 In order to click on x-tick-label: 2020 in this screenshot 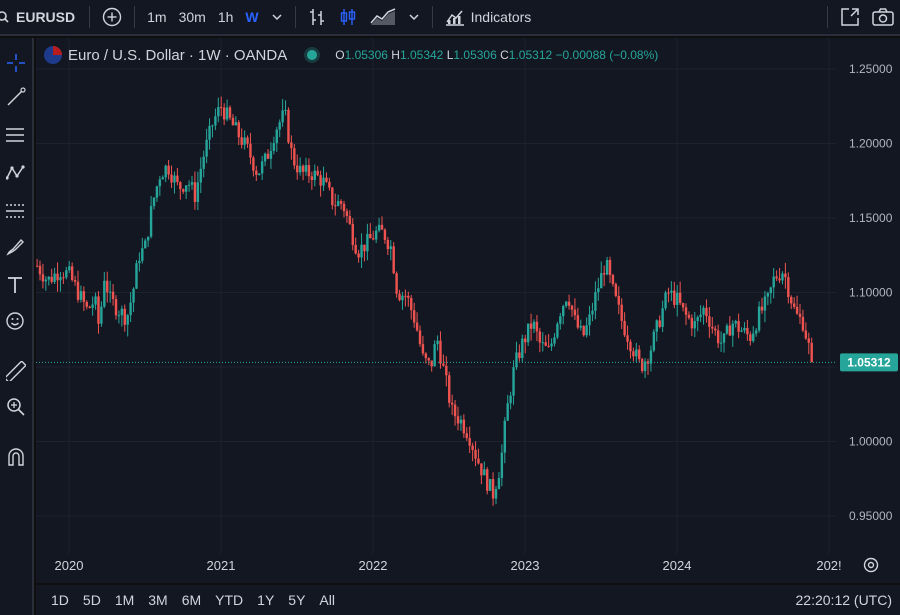, I will do `click(69, 565)`.